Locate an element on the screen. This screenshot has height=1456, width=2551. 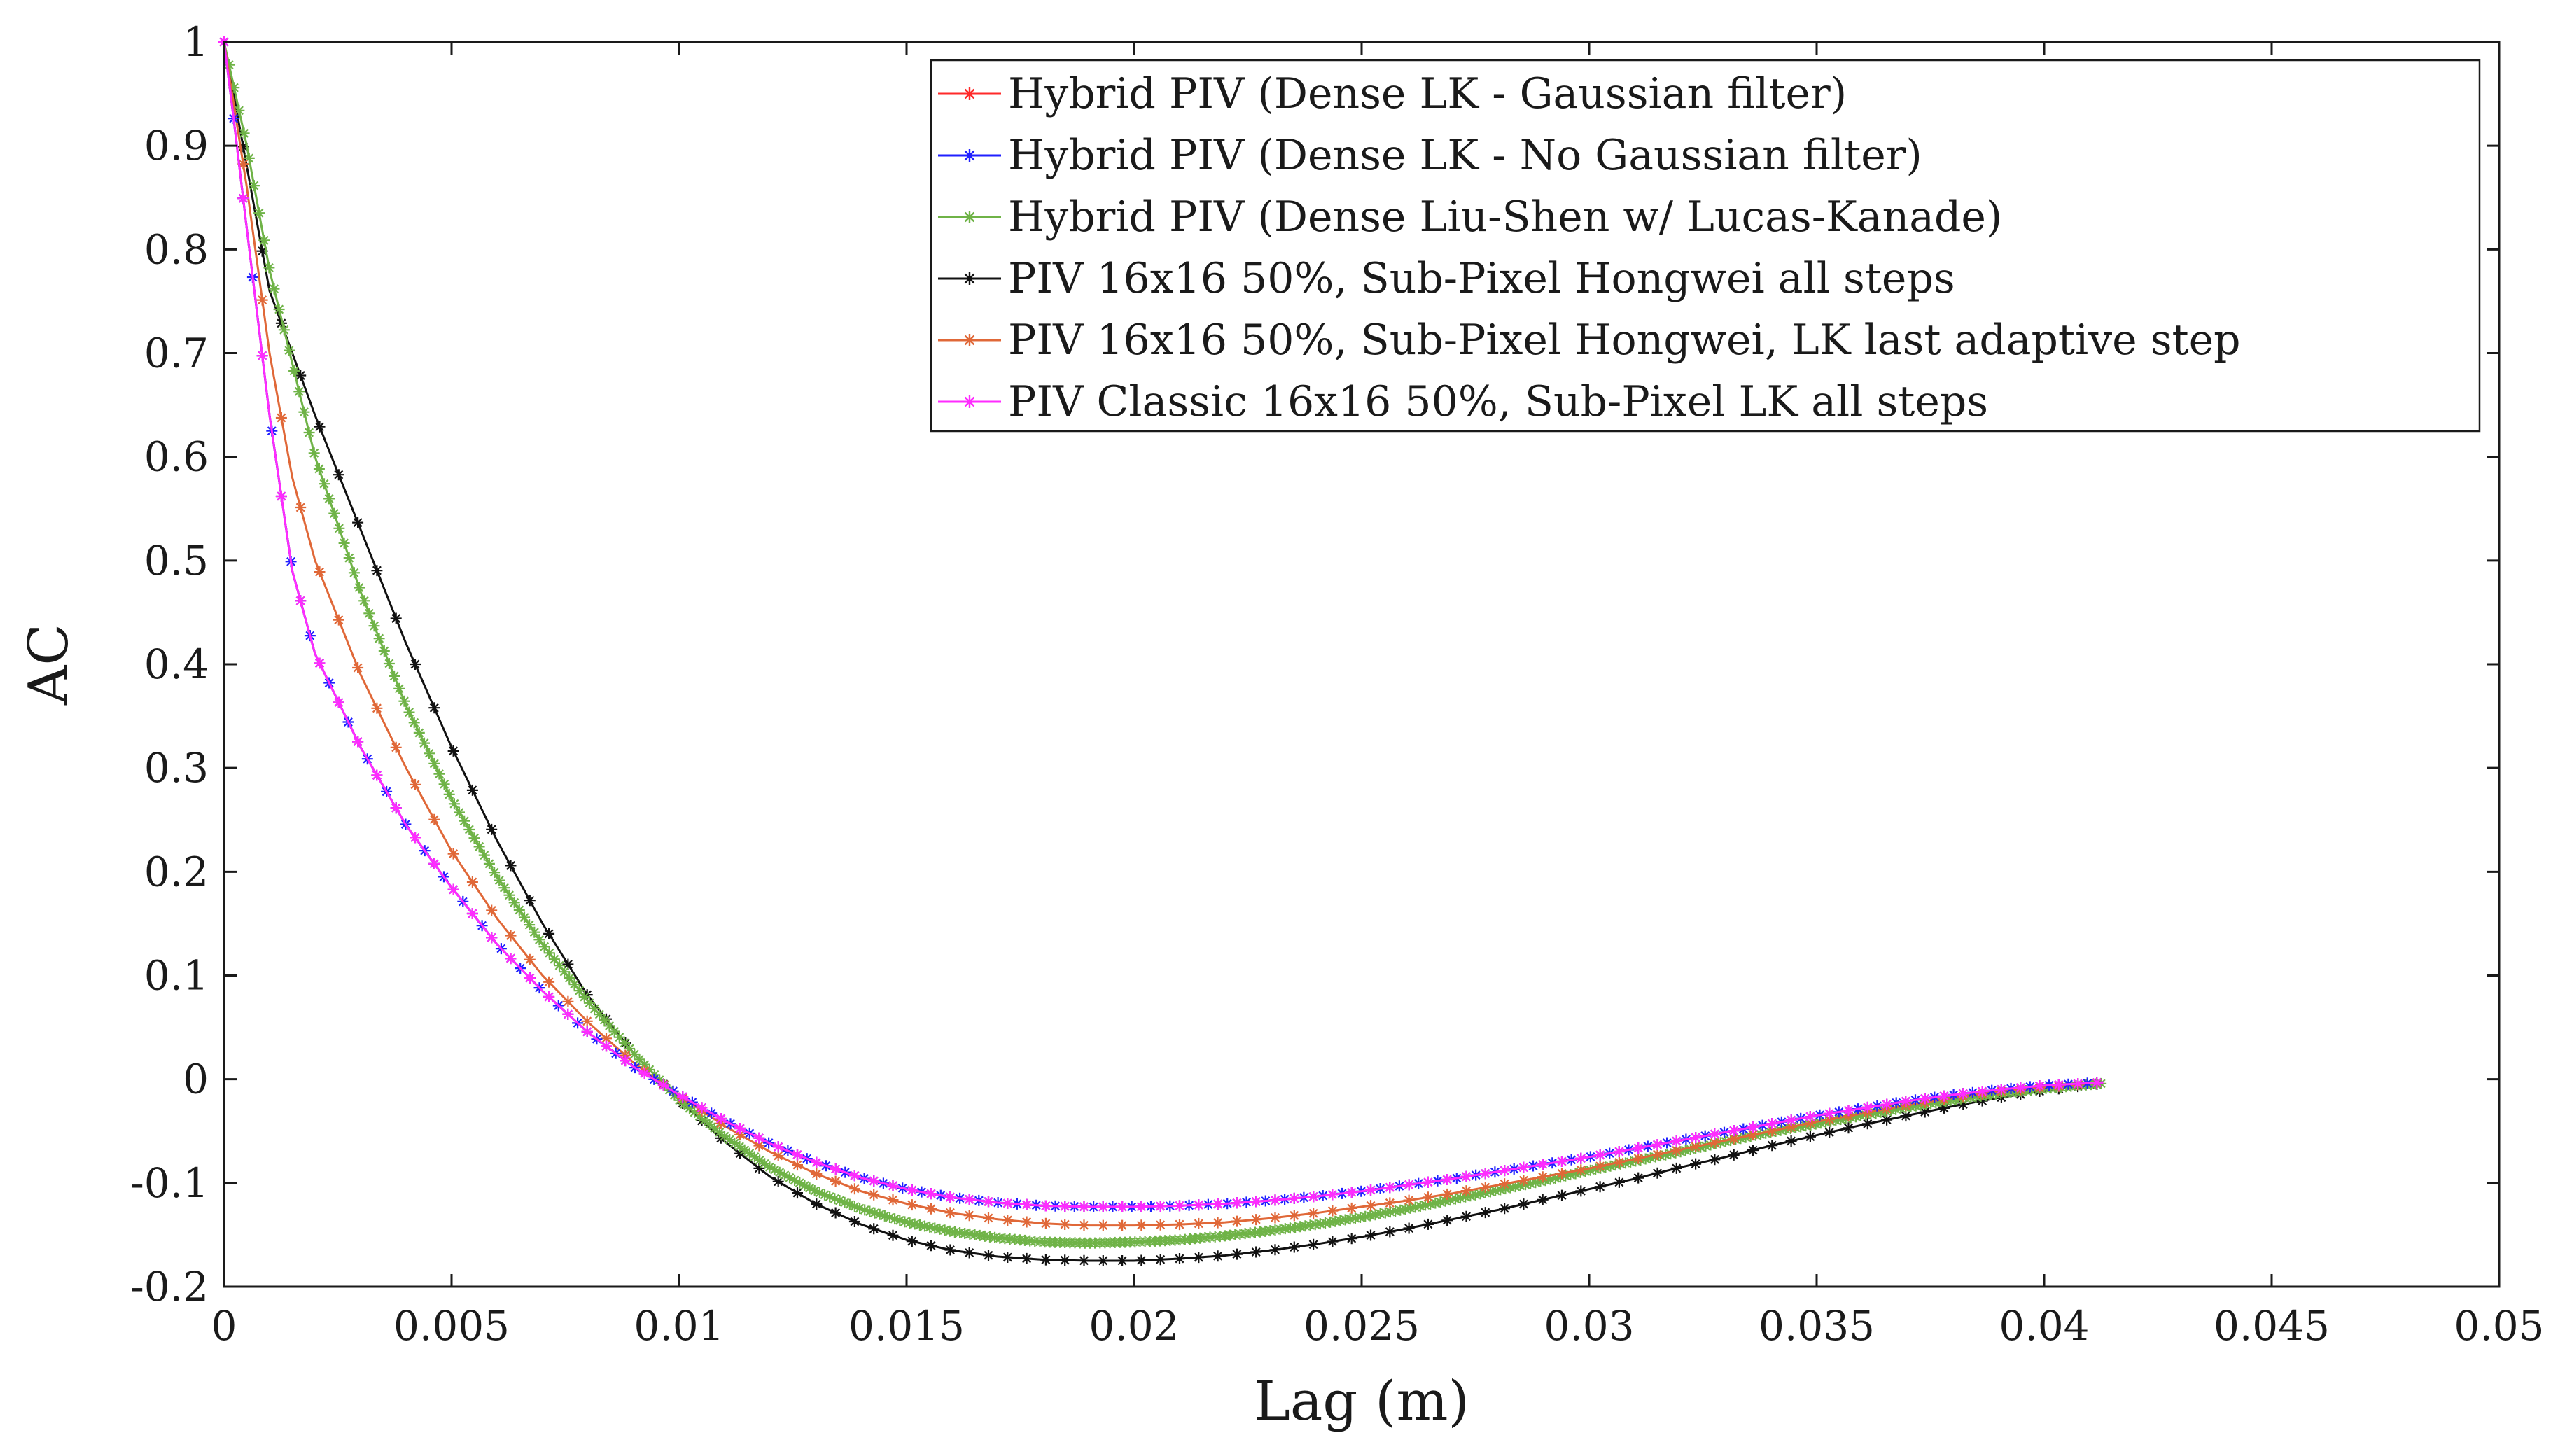
y-tick-label: 1 is located at coordinates (196, 42).